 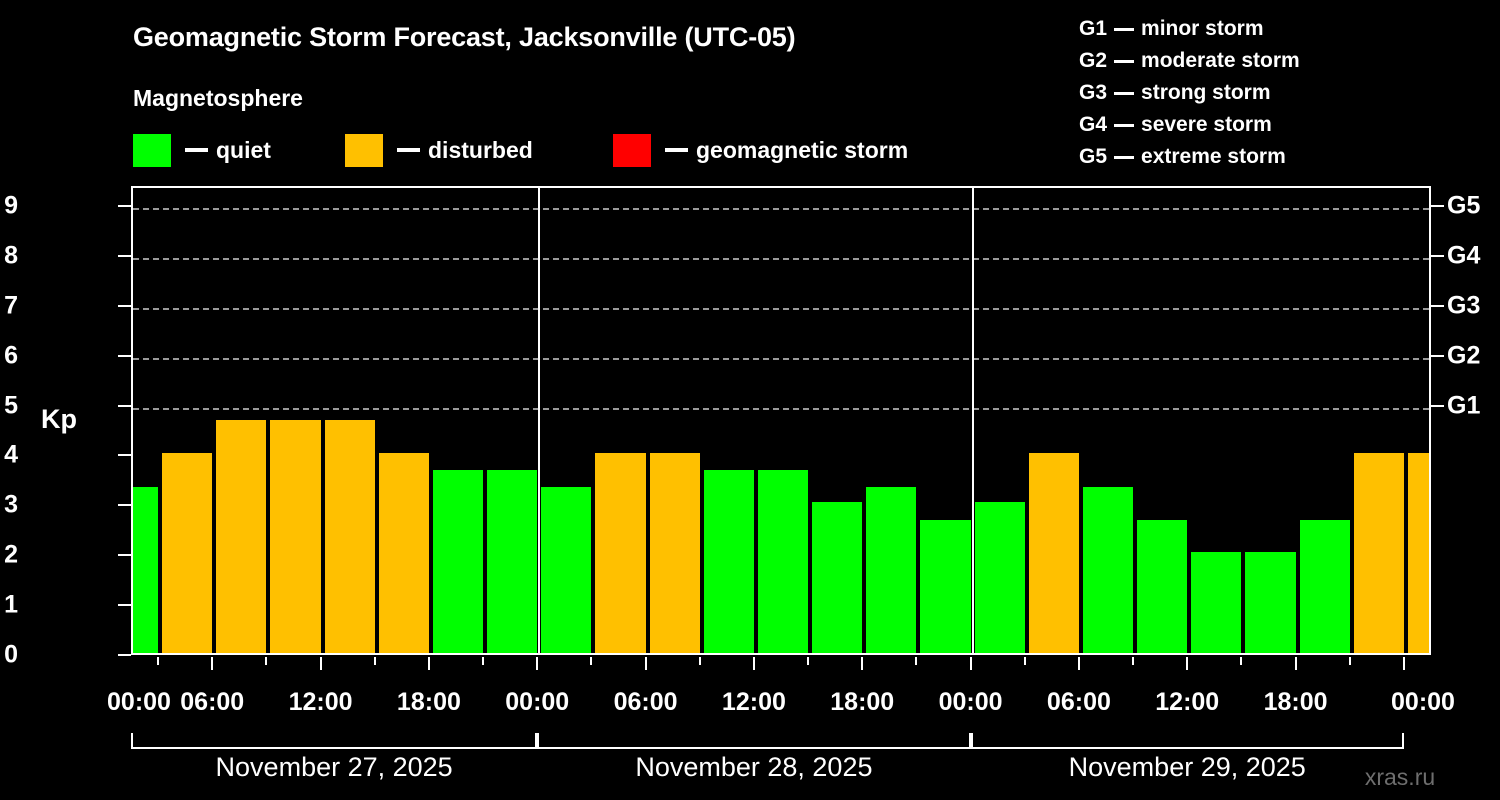 What do you see at coordinates (152, 150) in the screenshot?
I see `legend-swatch-quiet` at bounding box center [152, 150].